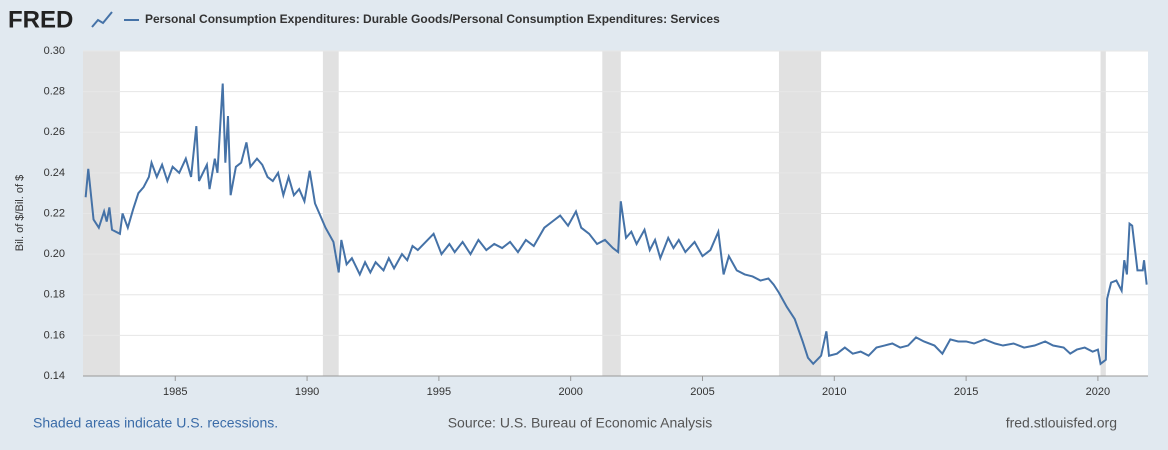 This screenshot has width=1168, height=450. Describe the element at coordinates (439, 392) in the screenshot. I see `x-tick-label: 1995` at that location.